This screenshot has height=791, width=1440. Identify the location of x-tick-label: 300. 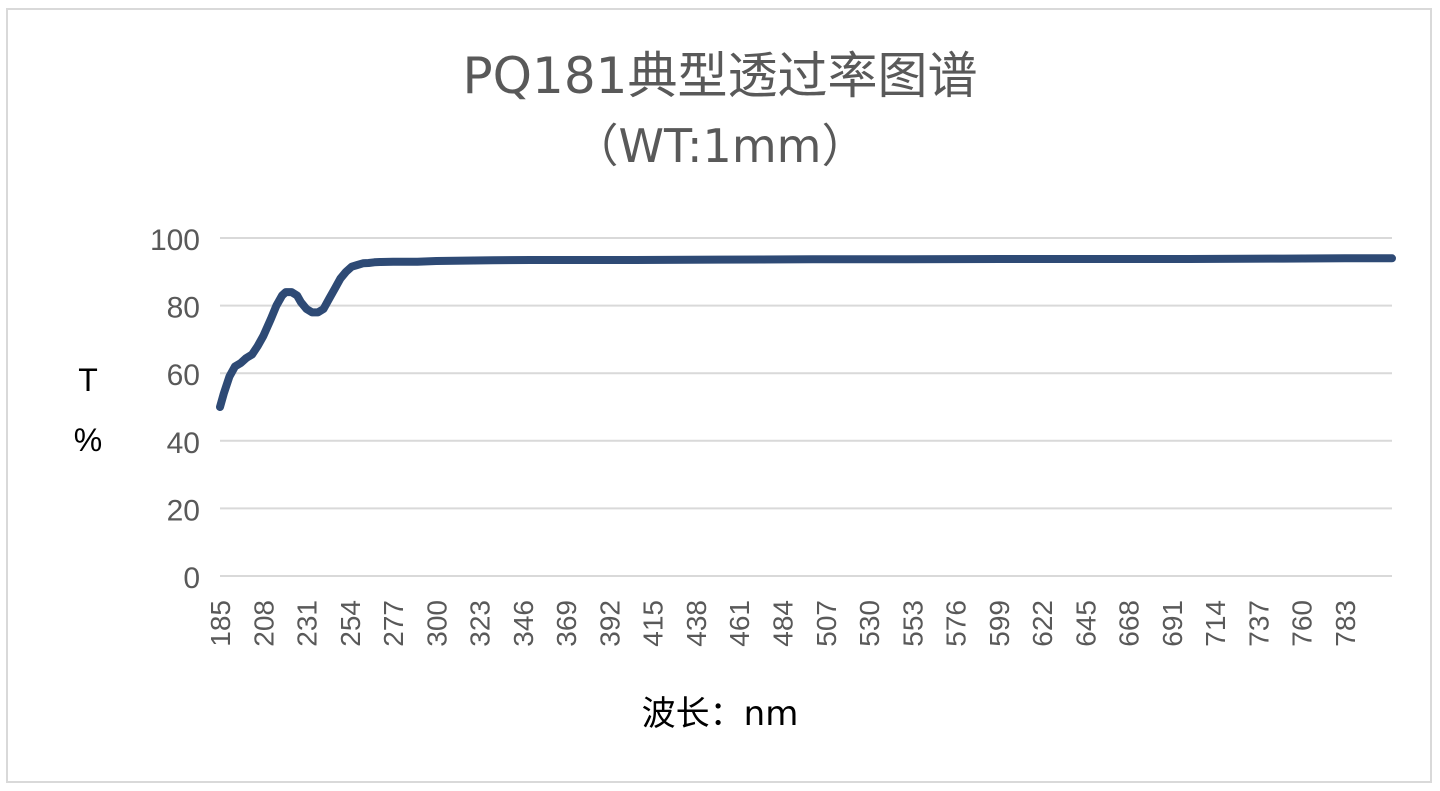
(436, 623).